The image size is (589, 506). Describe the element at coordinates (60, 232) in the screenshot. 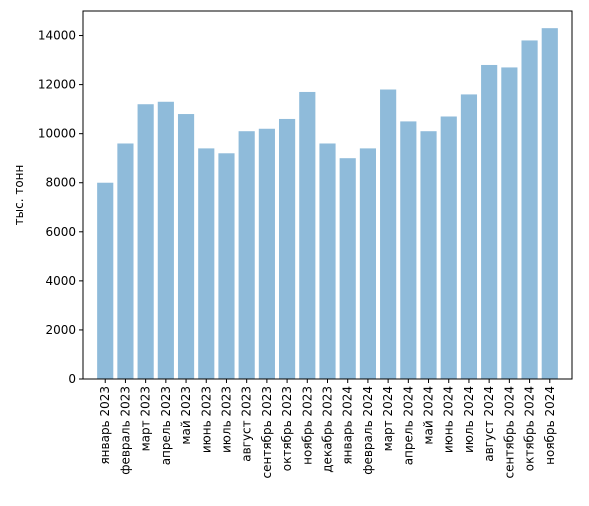

I see `y-tick-label: 6000` at that location.